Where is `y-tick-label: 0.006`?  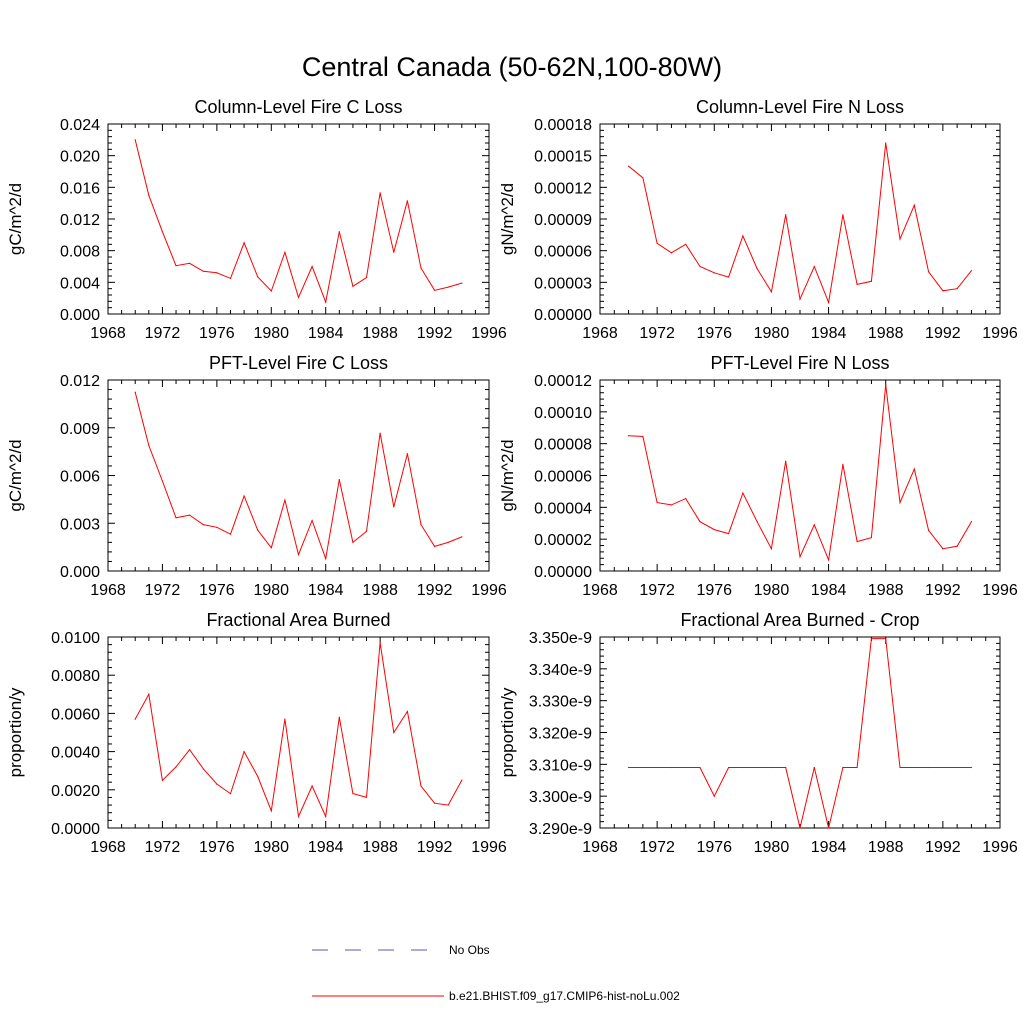 y-tick-label: 0.006 is located at coordinates (80, 477).